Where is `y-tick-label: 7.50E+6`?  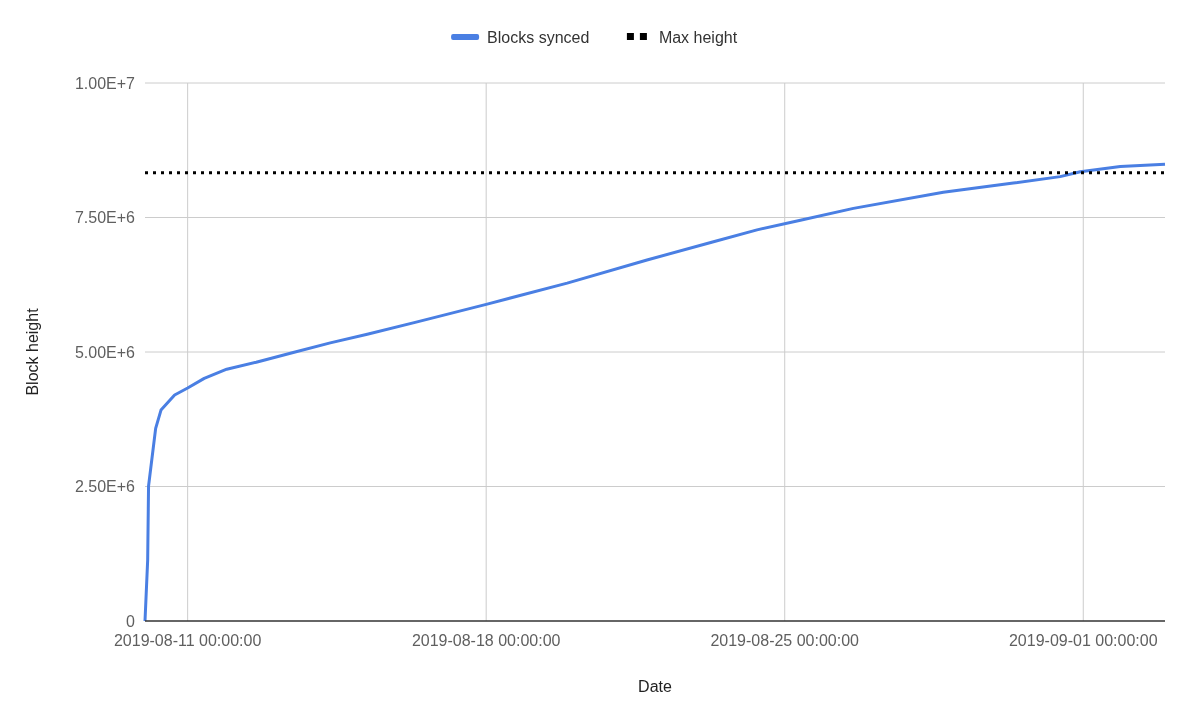 y-tick-label: 7.50E+6 is located at coordinates (105, 218).